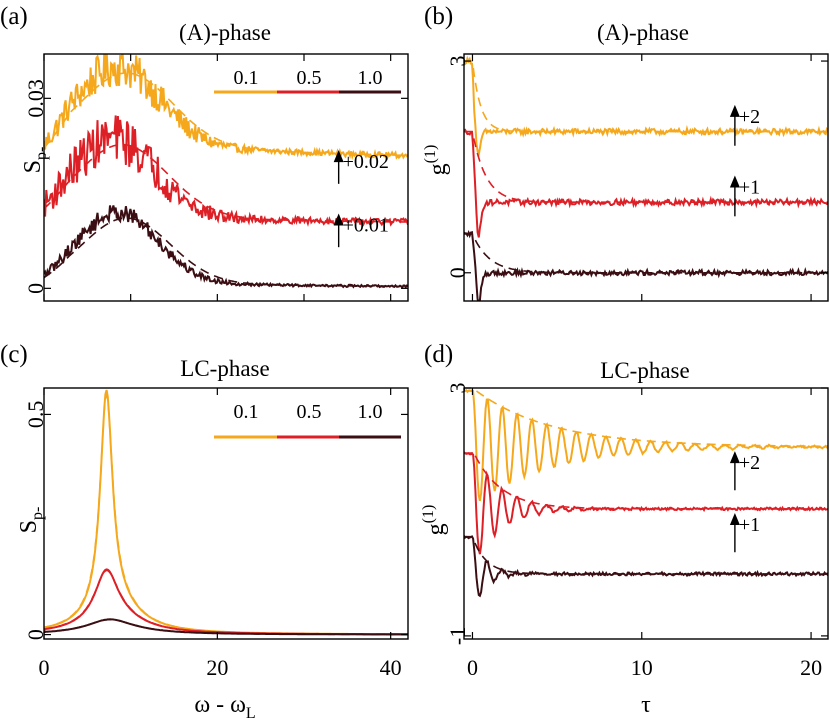 The width and height of the screenshot is (830, 728). I want to click on panel-a-legend: 0.1 0.5 1.0, so click(307, 80).